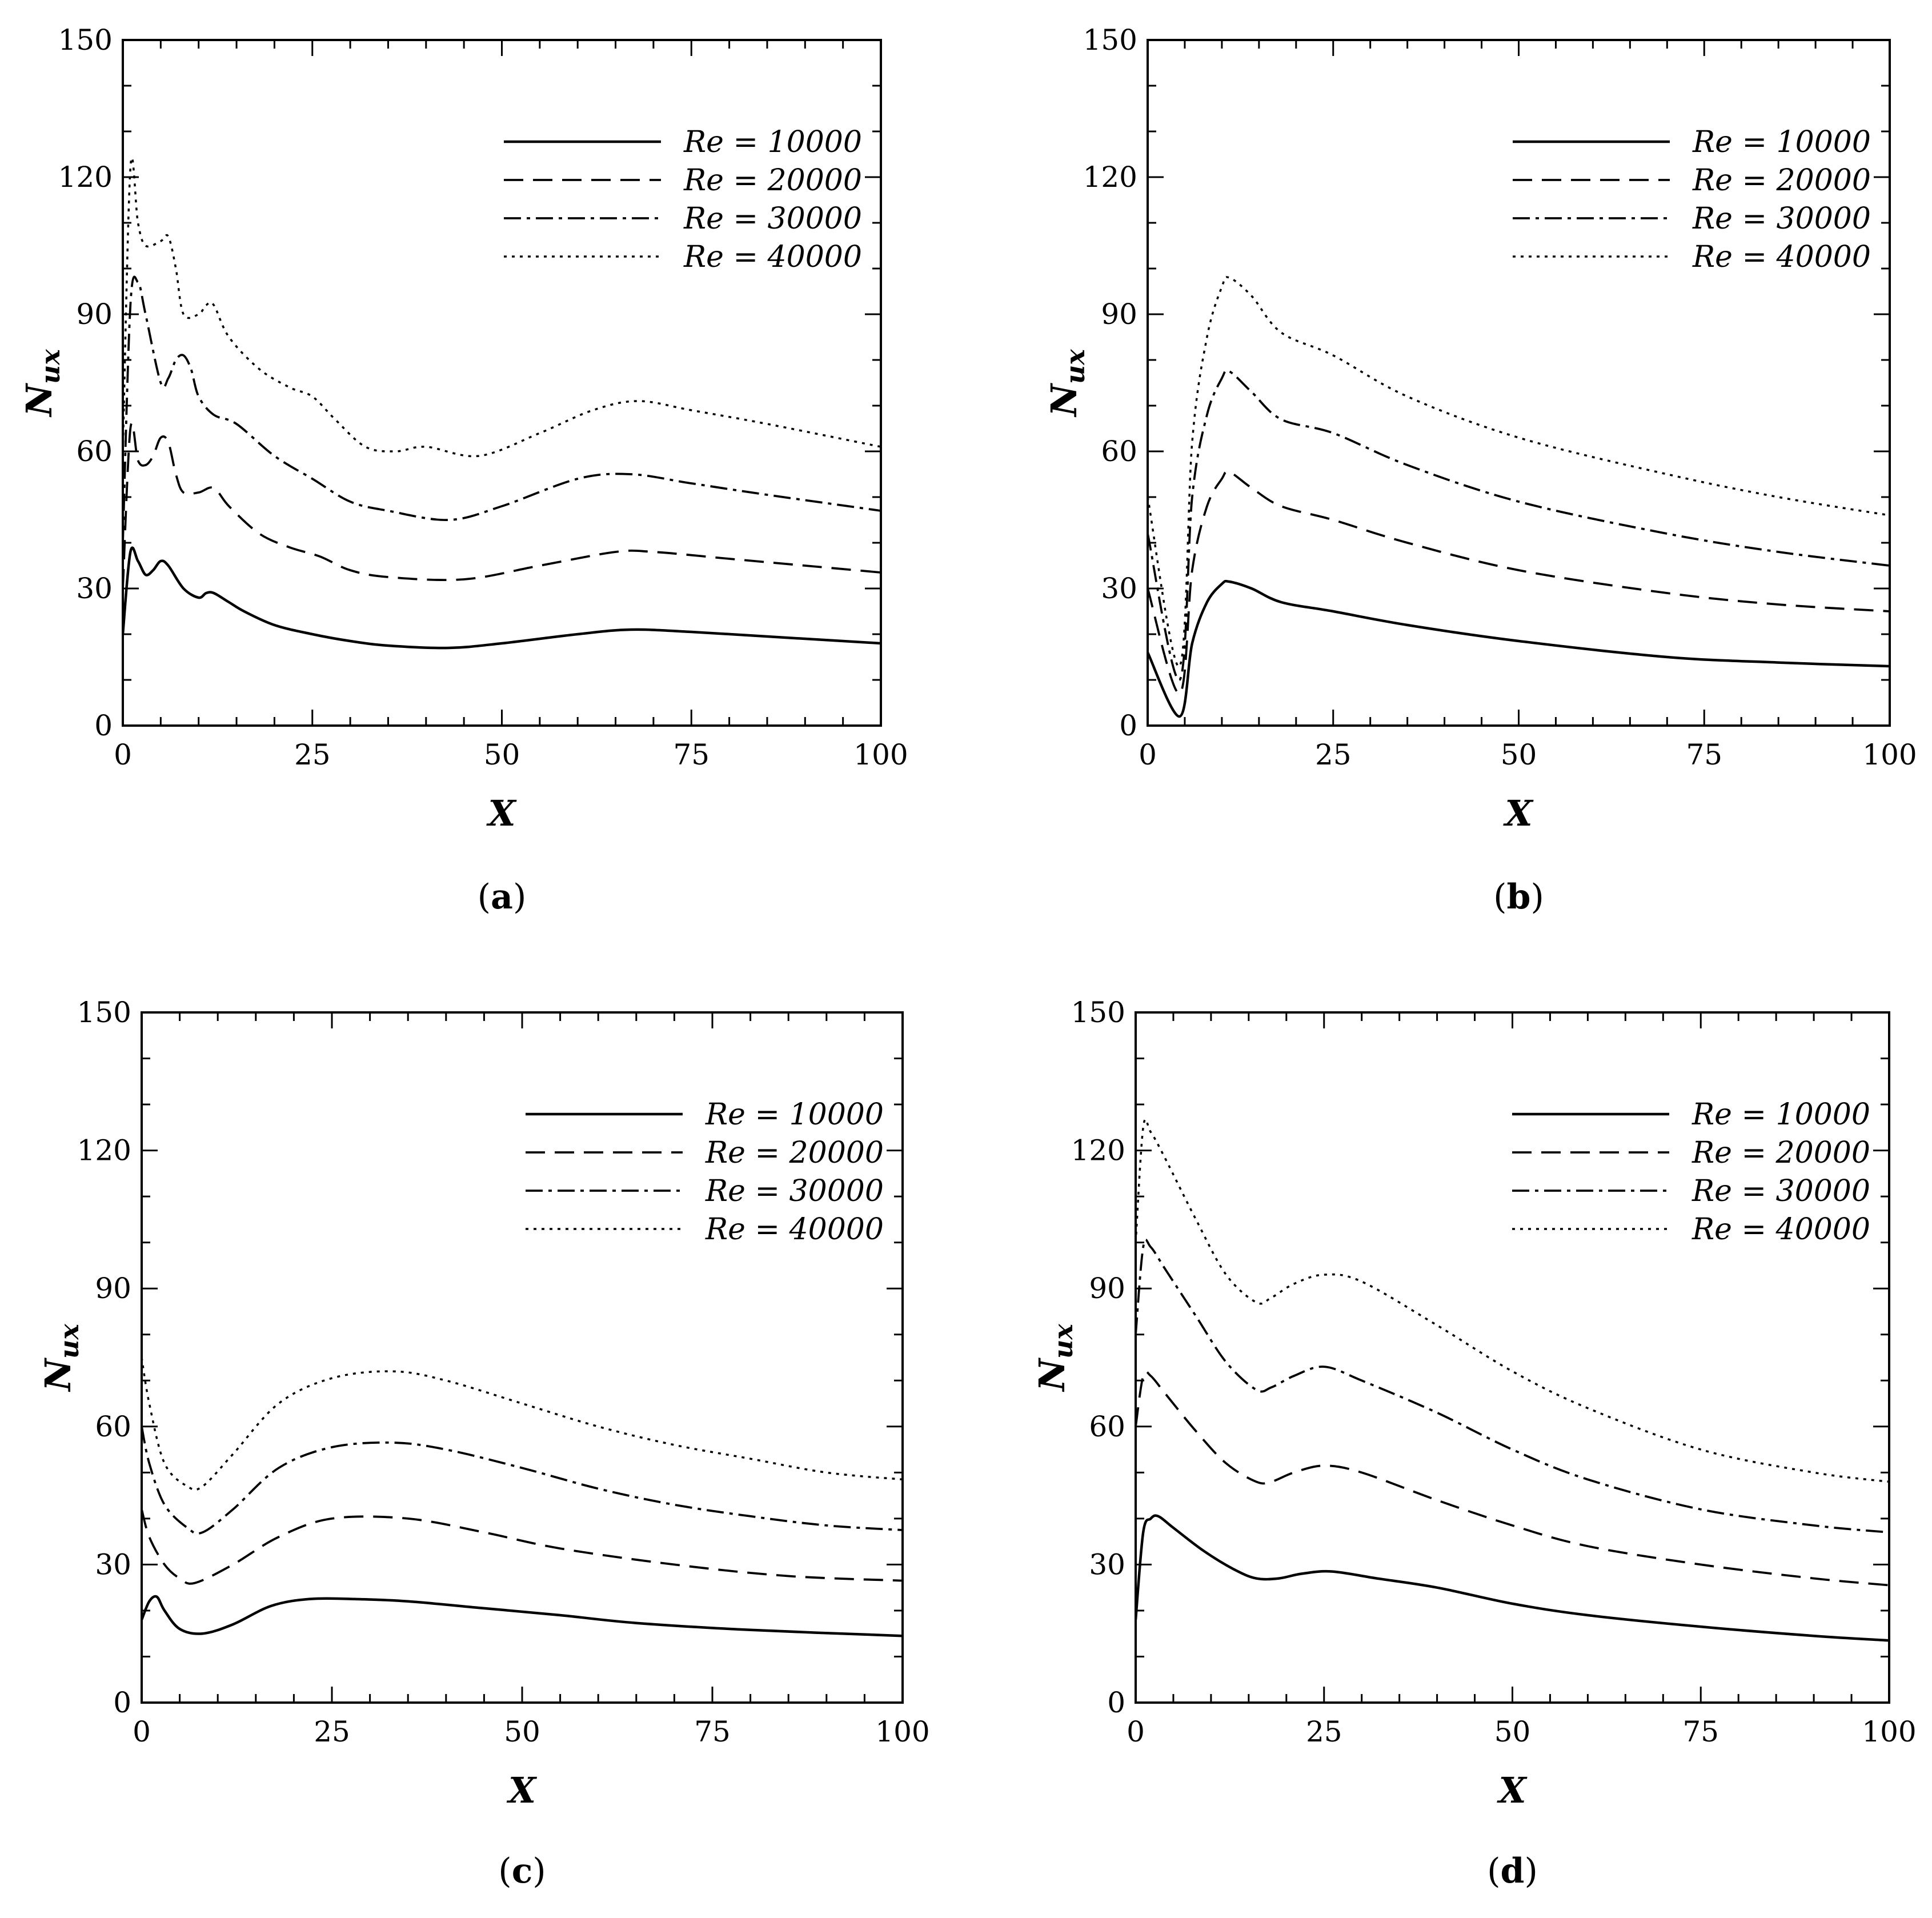  I want to click on panel-label-letter: b, so click(1519, 897).